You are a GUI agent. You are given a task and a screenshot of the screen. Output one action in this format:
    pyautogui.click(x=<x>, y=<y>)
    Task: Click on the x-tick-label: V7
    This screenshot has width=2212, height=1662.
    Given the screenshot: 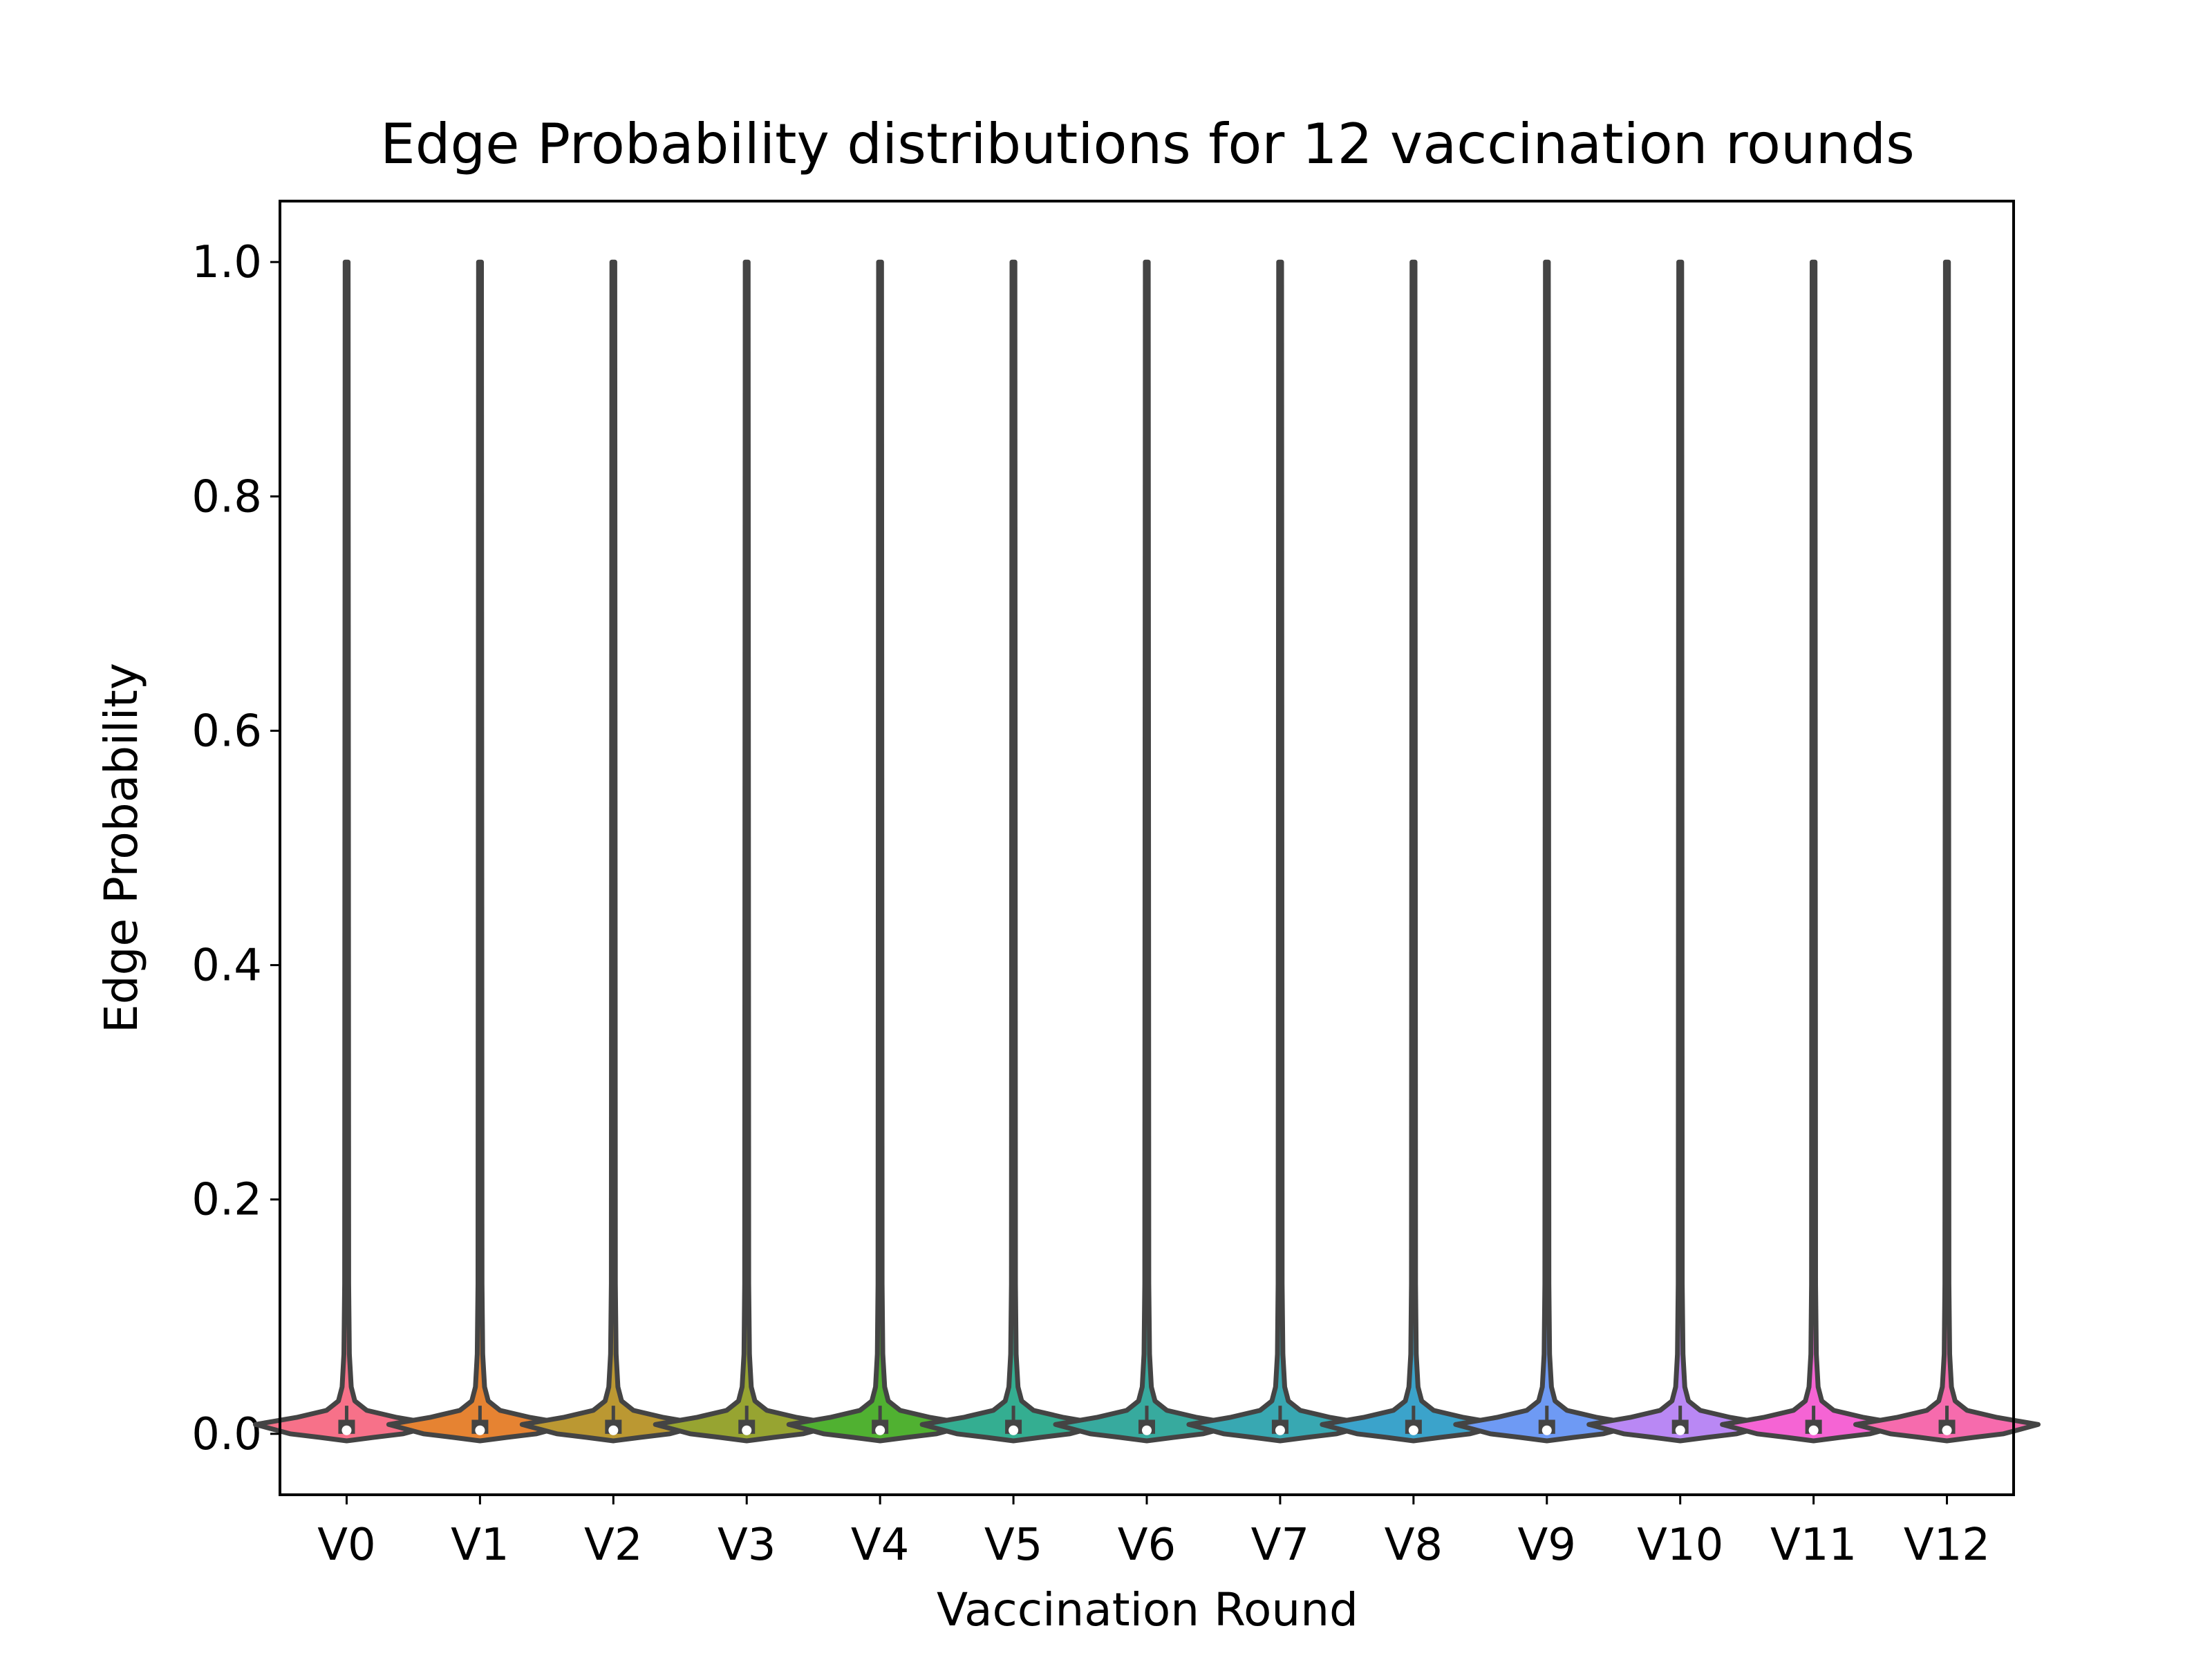 What is the action you would take?
    pyautogui.click(x=1281, y=1545)
    